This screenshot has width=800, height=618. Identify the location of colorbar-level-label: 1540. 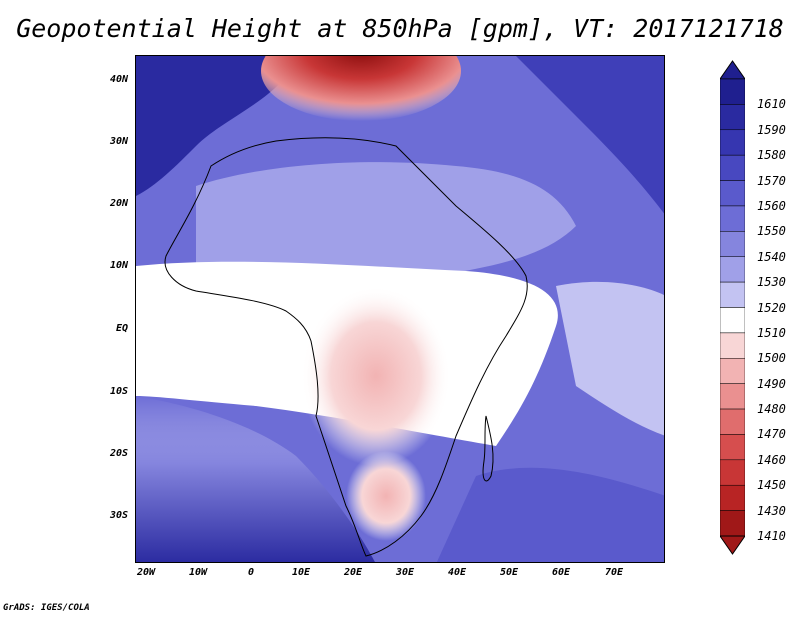
(771, 256).